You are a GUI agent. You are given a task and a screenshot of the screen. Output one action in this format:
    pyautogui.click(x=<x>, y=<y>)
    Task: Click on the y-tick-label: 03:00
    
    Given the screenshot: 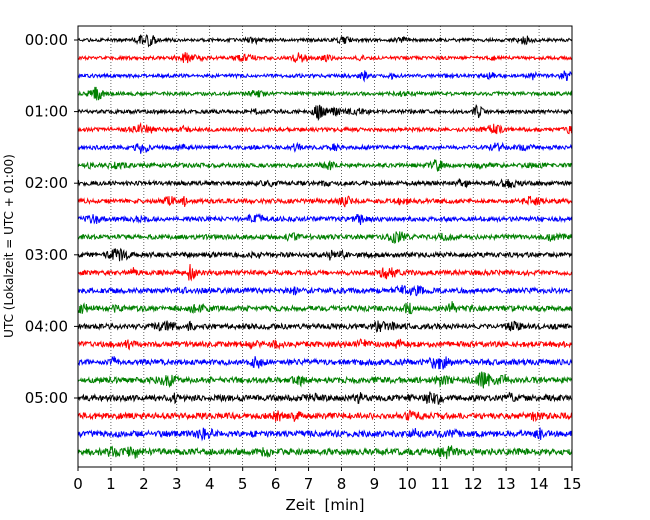 What is the action you would take?
    pyautogui.click(x=46, y=255)
    